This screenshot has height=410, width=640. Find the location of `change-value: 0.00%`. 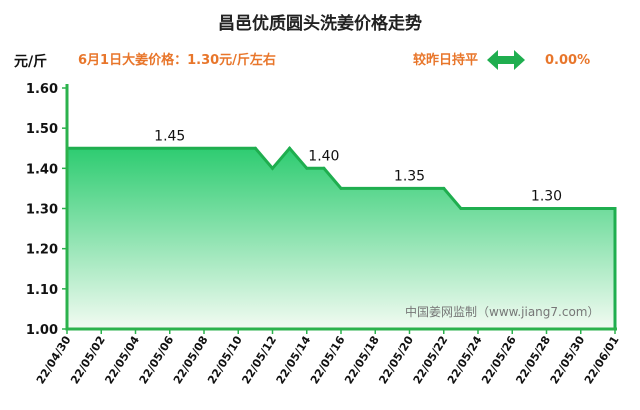

change-value: 0.00% is located at coordinates (567, 60).